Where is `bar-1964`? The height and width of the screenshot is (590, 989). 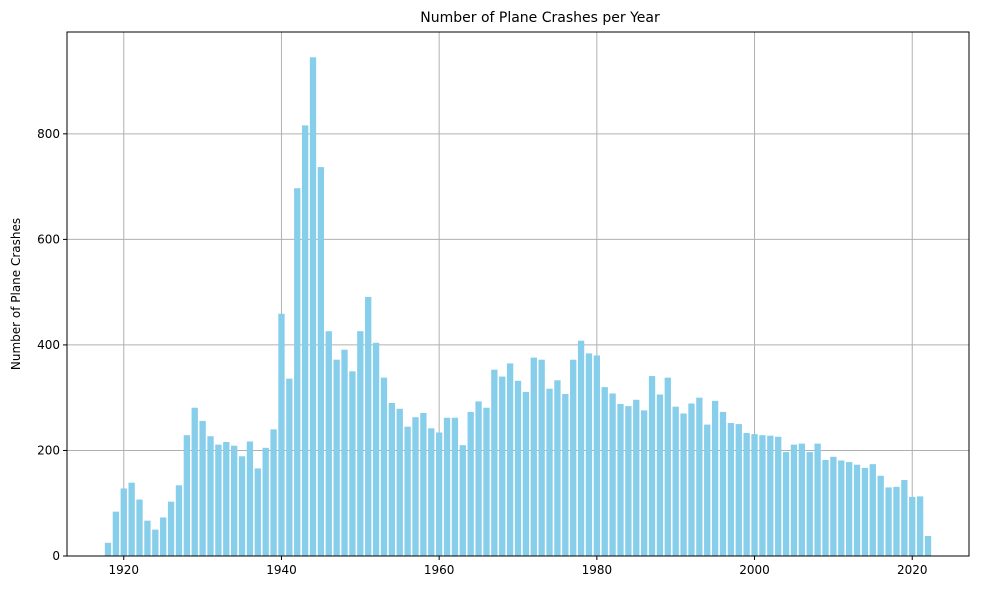 bar-1964 is located at coordinates (470, 483).